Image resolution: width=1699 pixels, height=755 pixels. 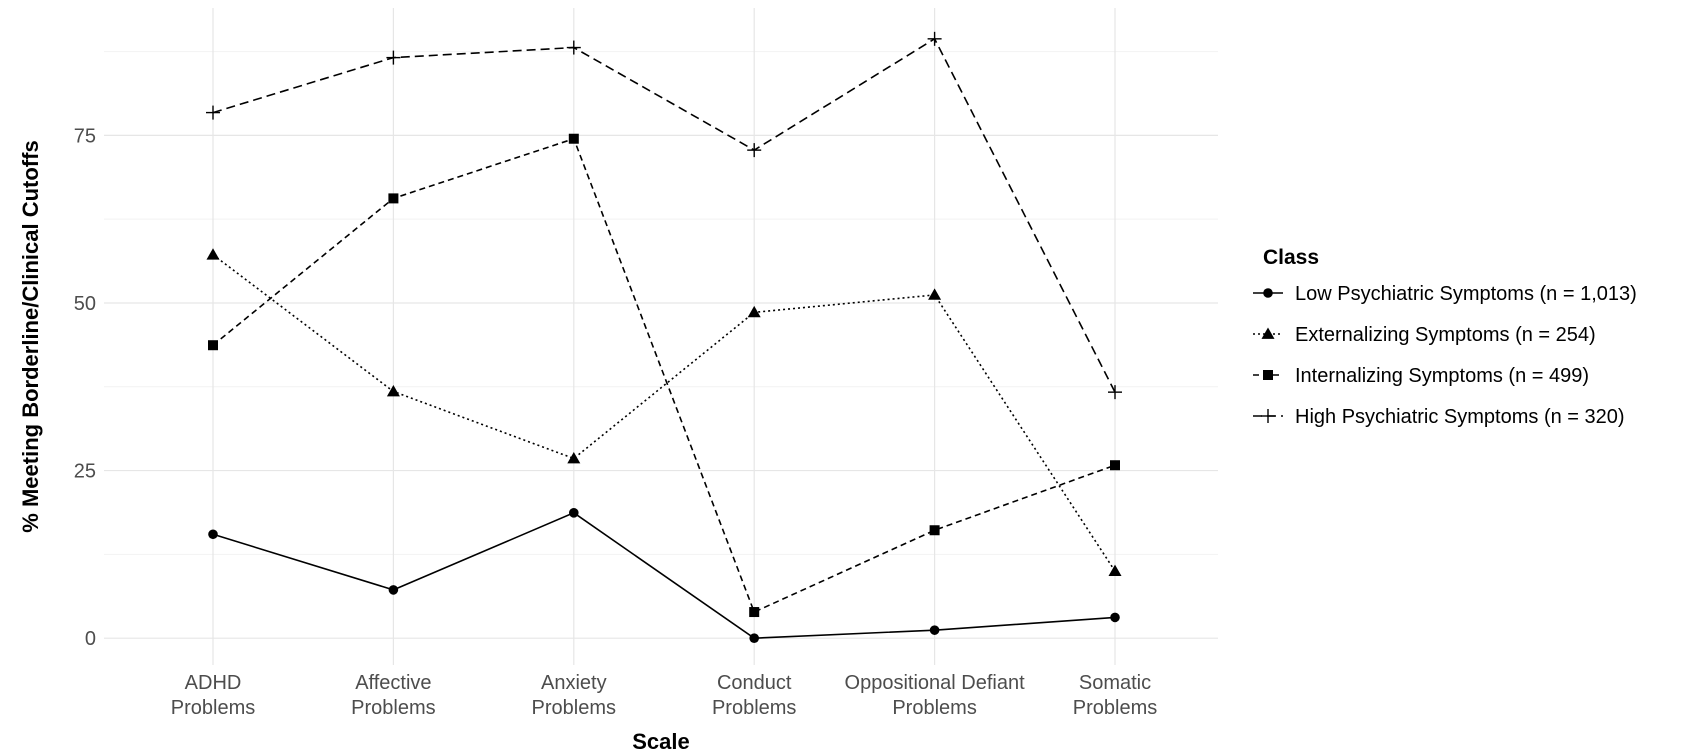 What do you see at coordinates (213, 683) in the screenshot?
I see `x-tick-label: ADHD` at bounding box center [213, 683].